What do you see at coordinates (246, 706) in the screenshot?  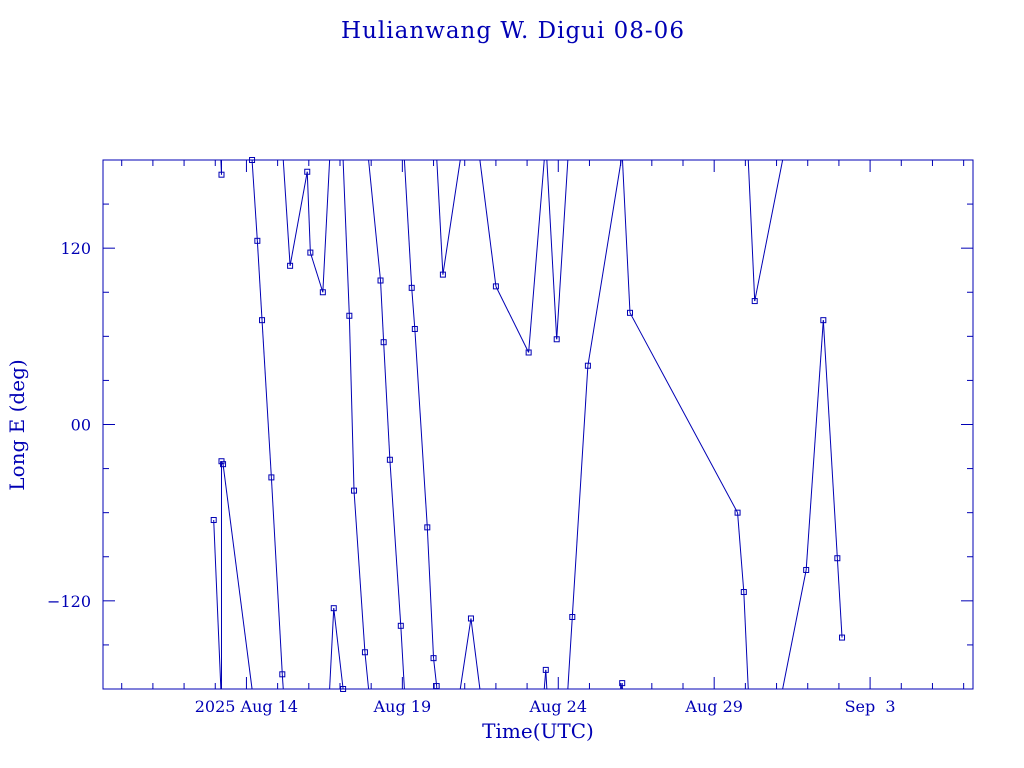 I see `x-tick-label: 2025 Aug 14` at bounding box center [246, 706].